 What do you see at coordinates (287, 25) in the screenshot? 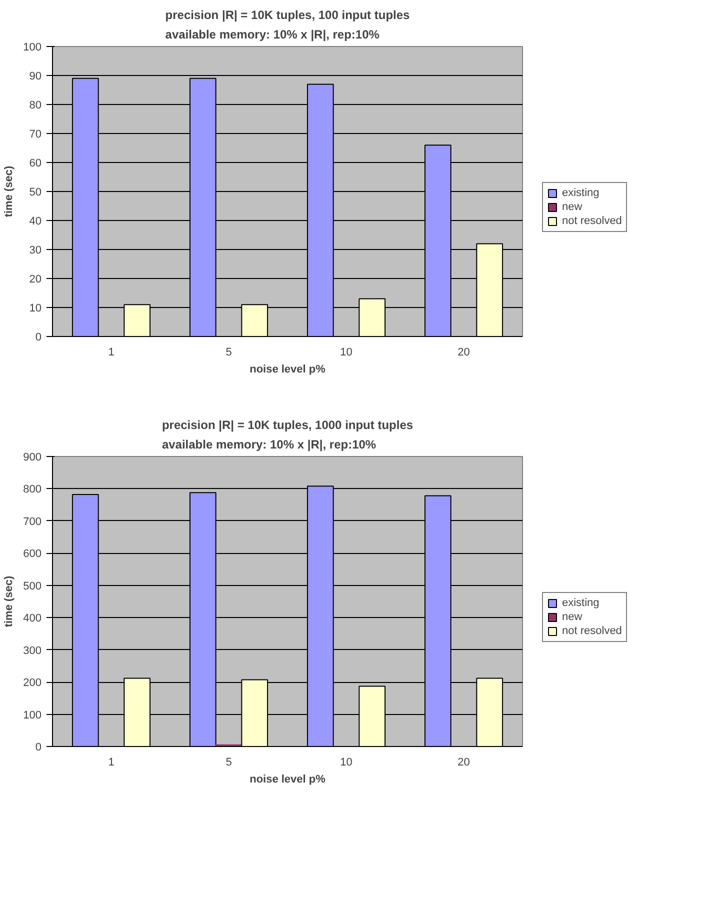
I see `chart-title: precision |R| = 10K tuples, 100 input tuples available memory: 10% x |R|, rep:10%` at bounding box center [287, 25].